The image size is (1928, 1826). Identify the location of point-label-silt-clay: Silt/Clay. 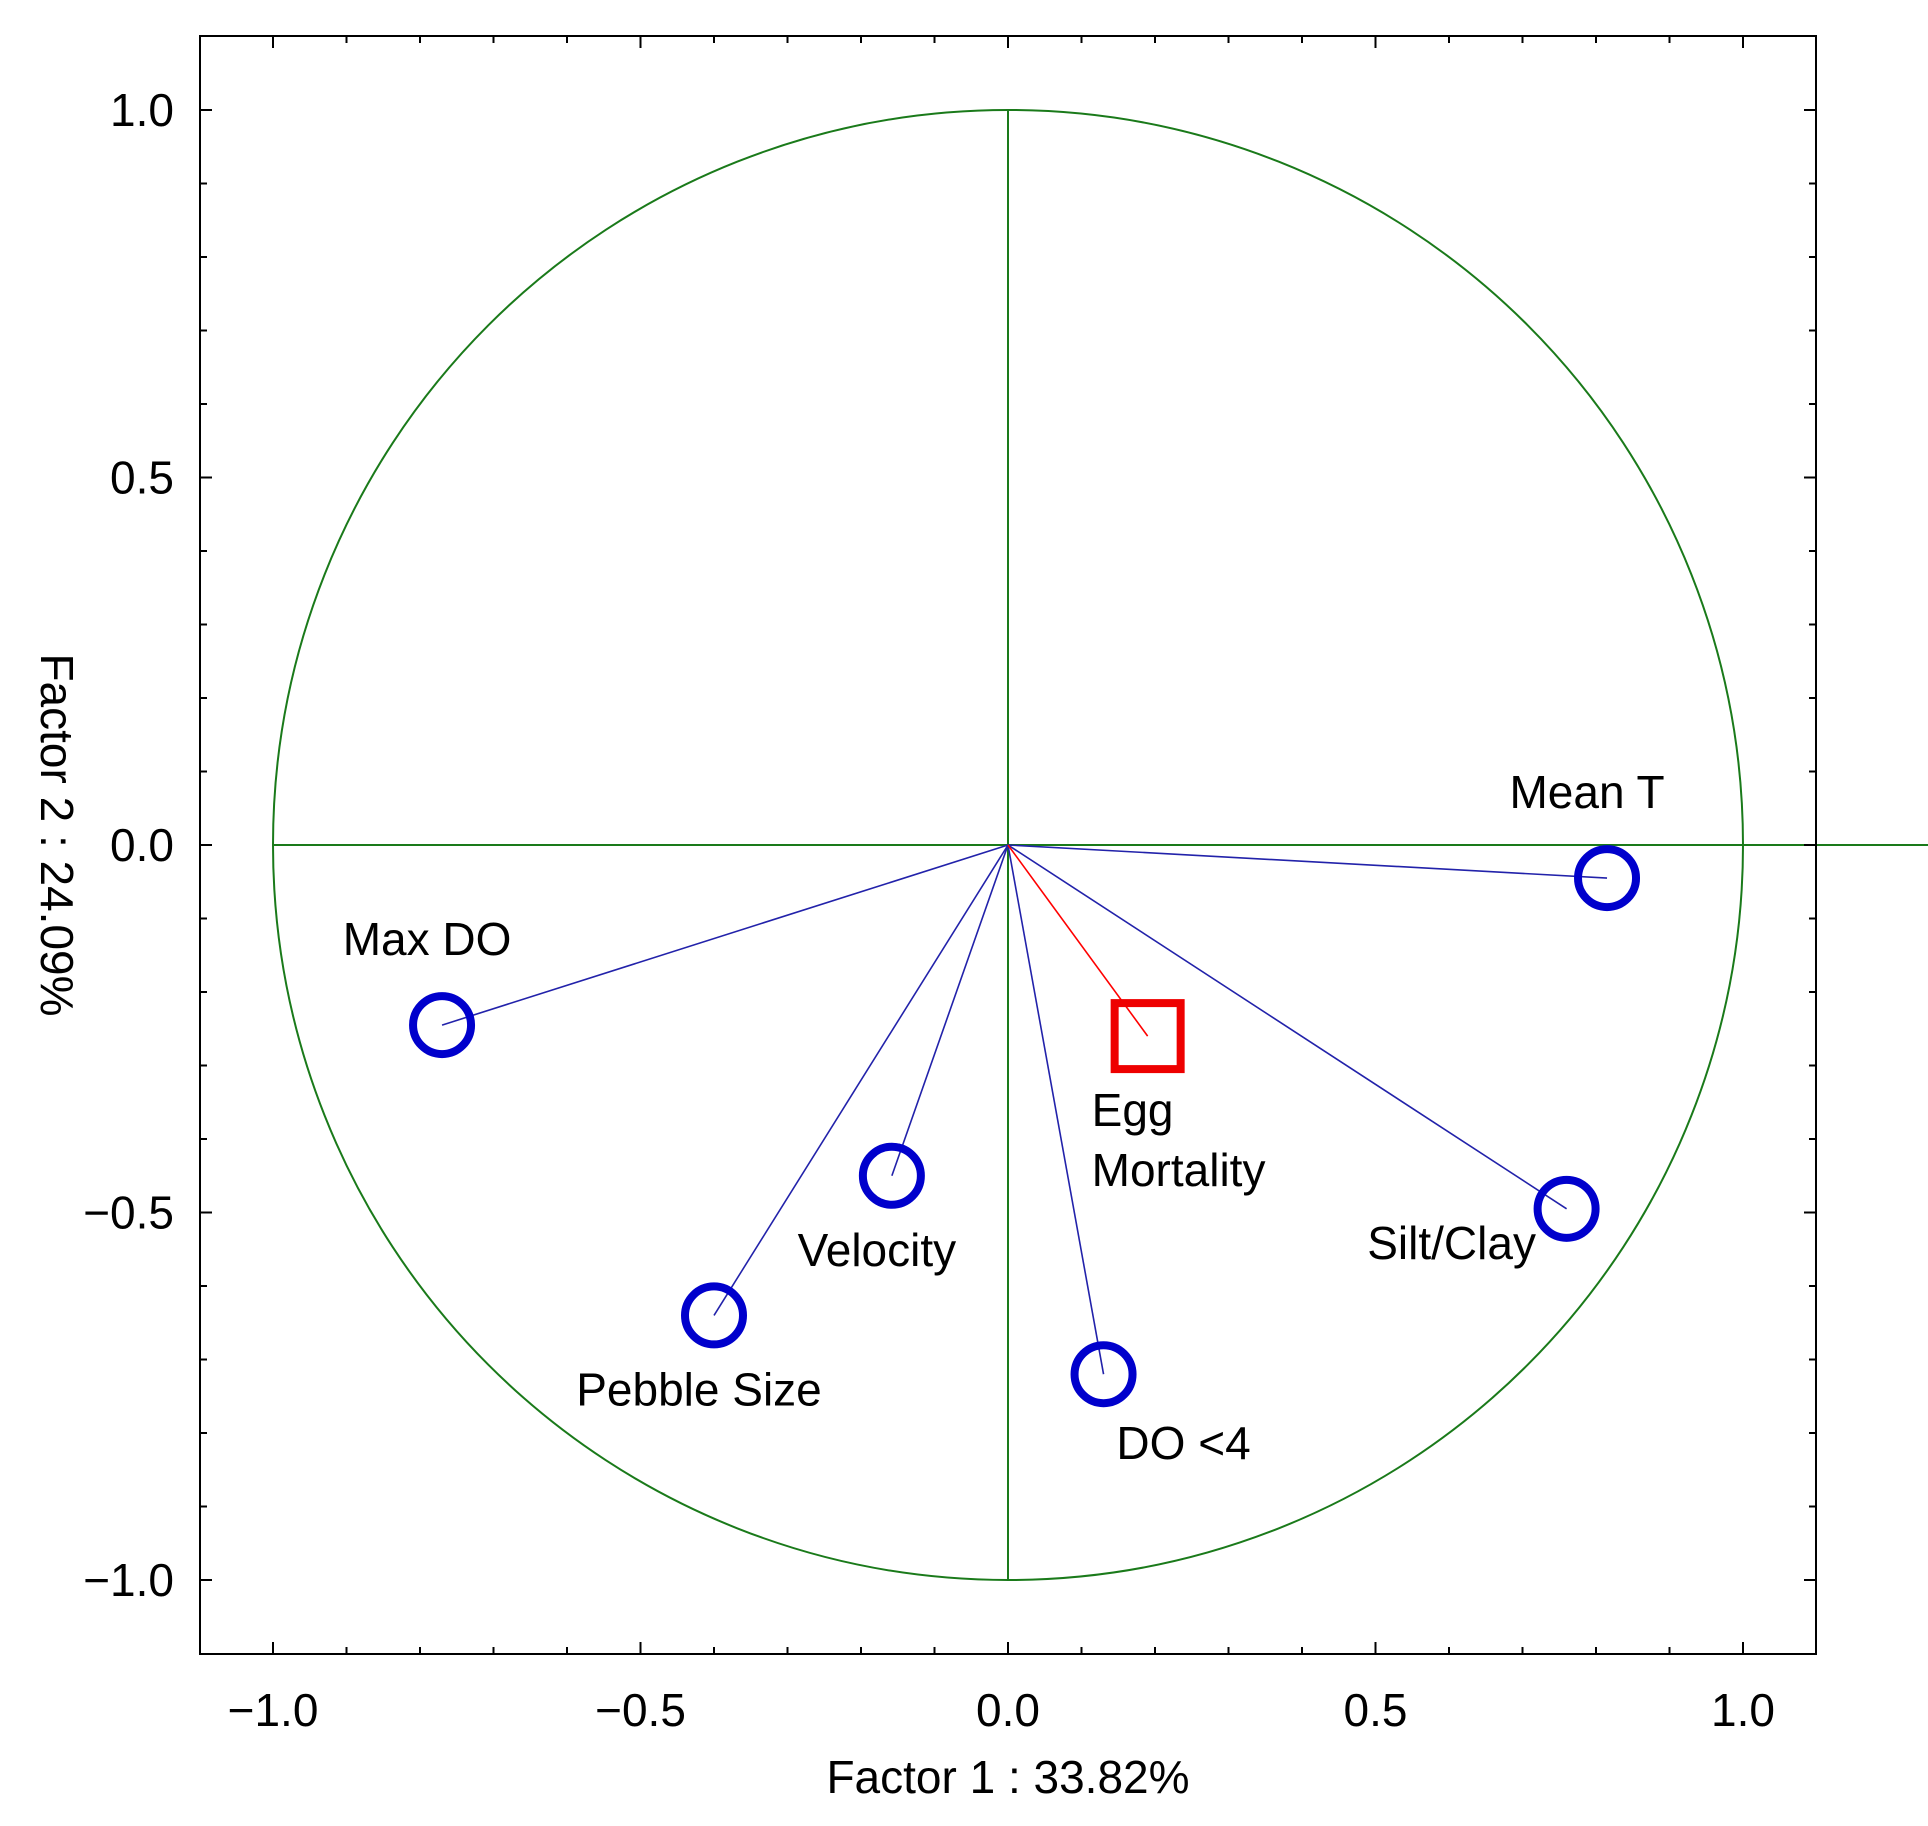
(1451, 1243).